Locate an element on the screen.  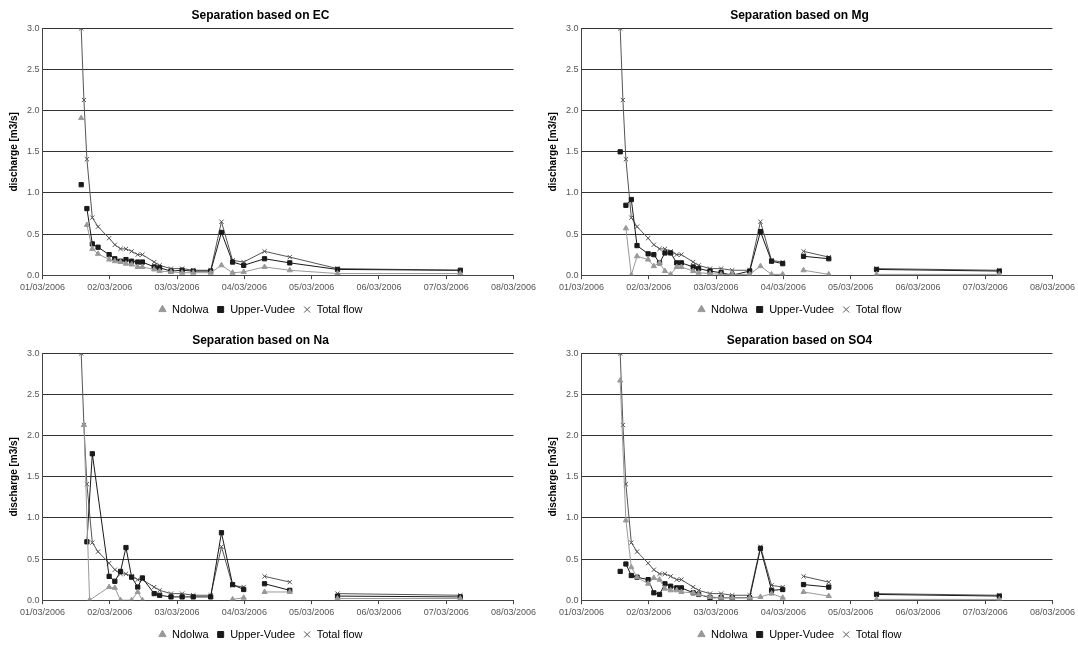
chart-title: Separation based on SO4 is located at coordinates (799, 339).